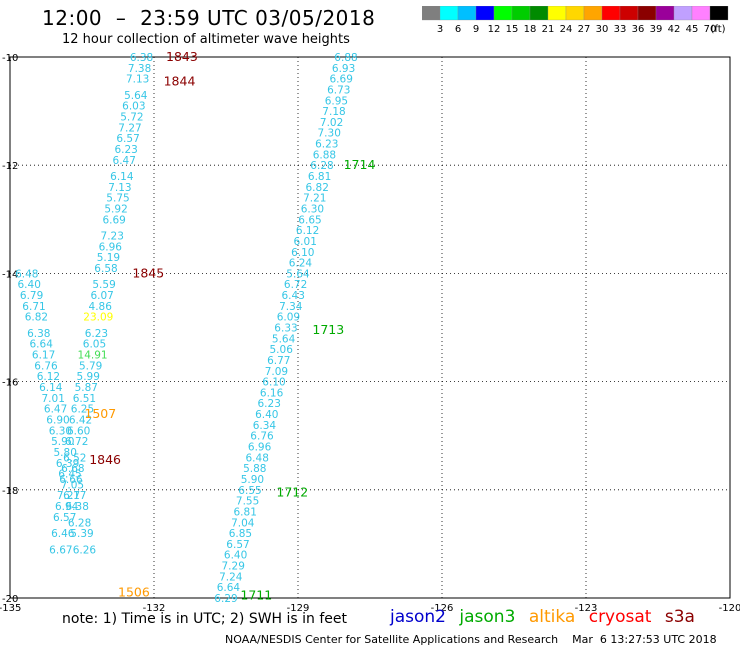 This screenshot has height=650, width=740. What do you see at coordinates (10, 383) in the screenshot?
I see `y-tick-label: -16` at bounding box center [10, 383].